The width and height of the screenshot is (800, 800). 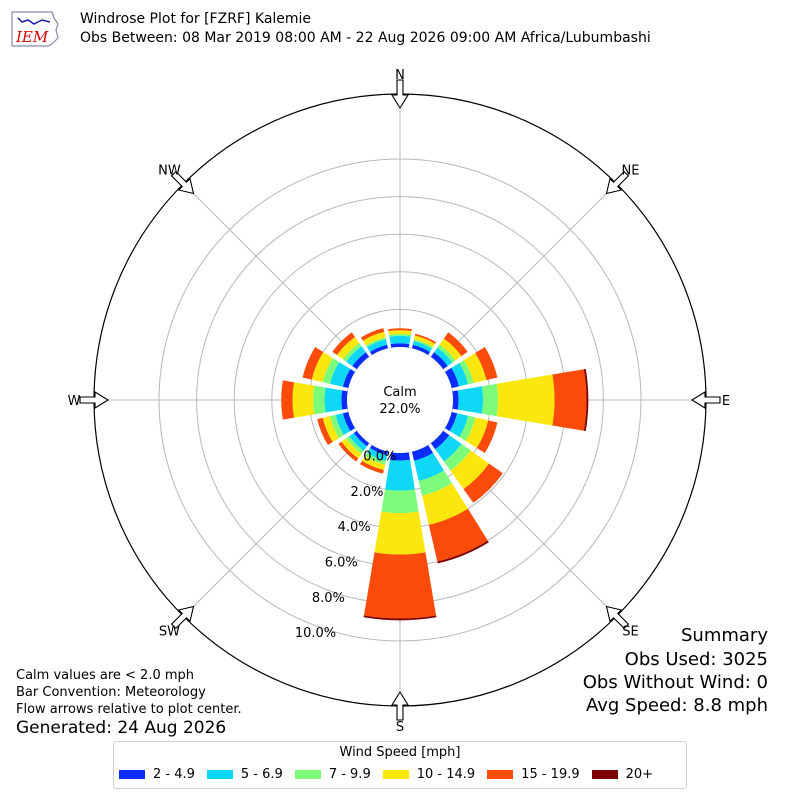 What do you see at coordinates (675, 682) in the screenshot?
I see `summary-obs-without-wind: Obs Without Wind: 0` at bounding box center [675, 682].